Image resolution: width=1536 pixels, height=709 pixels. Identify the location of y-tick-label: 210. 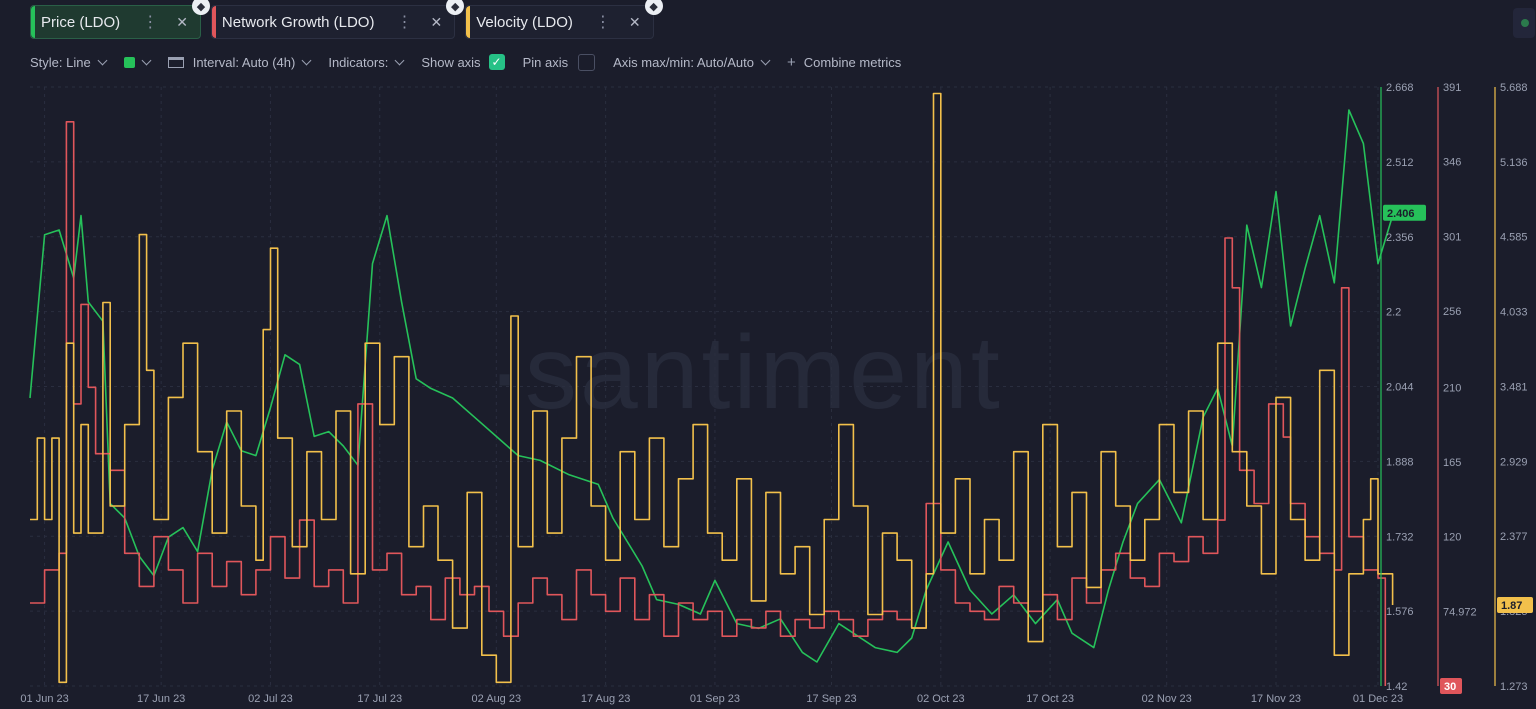
(1452, 388).